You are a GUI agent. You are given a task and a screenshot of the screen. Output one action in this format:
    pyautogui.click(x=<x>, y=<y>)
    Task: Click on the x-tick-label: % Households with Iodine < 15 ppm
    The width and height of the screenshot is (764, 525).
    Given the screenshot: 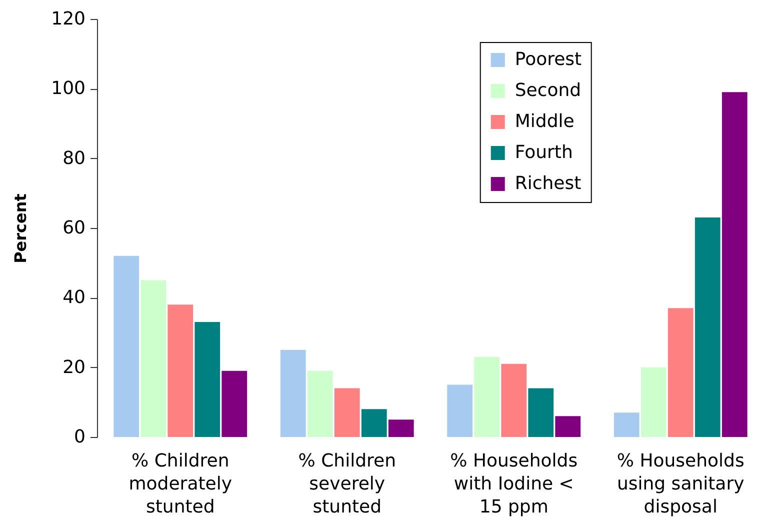 What is the action you would take?
    pyautogui.click(x=514, y=484)
    